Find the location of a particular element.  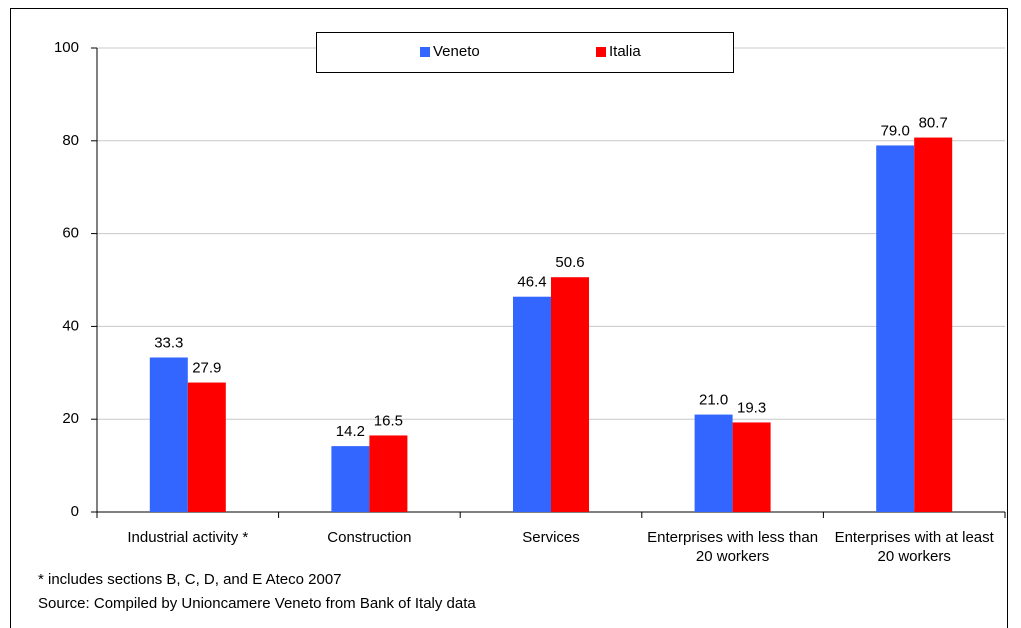

legend-label: Italia is located at coordinates (625, 51).